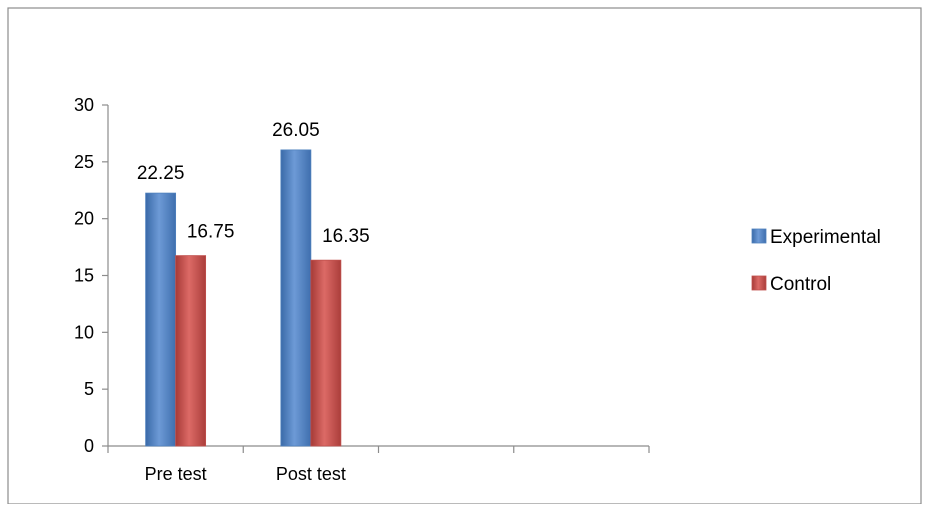 The width and height of the screenshot is (929, 509). I want to click on data-label: 16.35, so click(346, 236).